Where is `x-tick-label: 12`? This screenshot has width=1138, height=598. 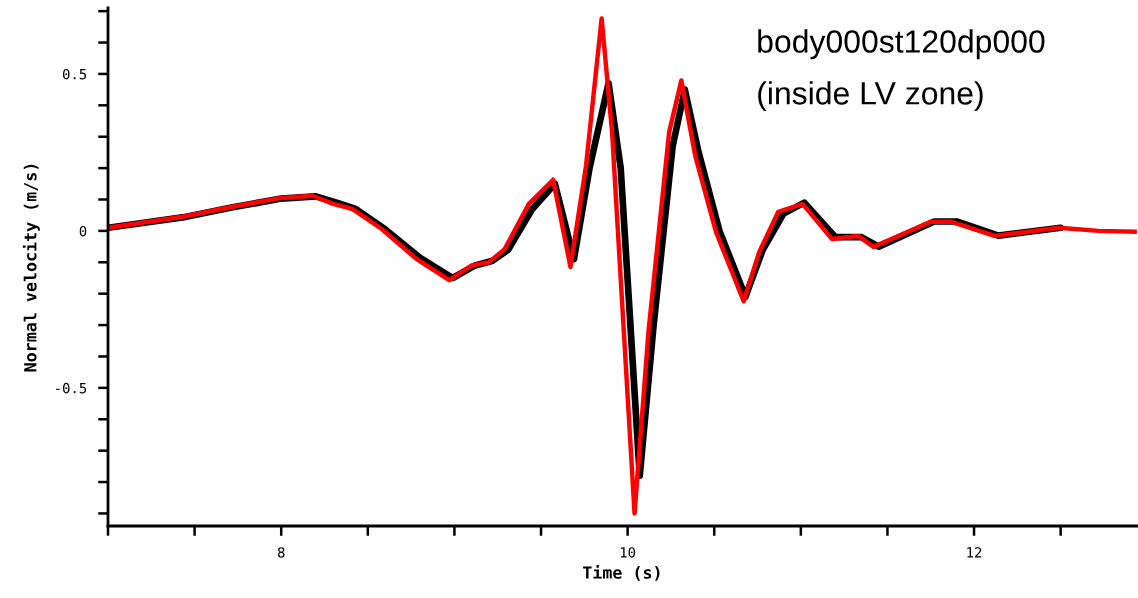
x-tick-label: 12 is located at coordinates (974, 552).